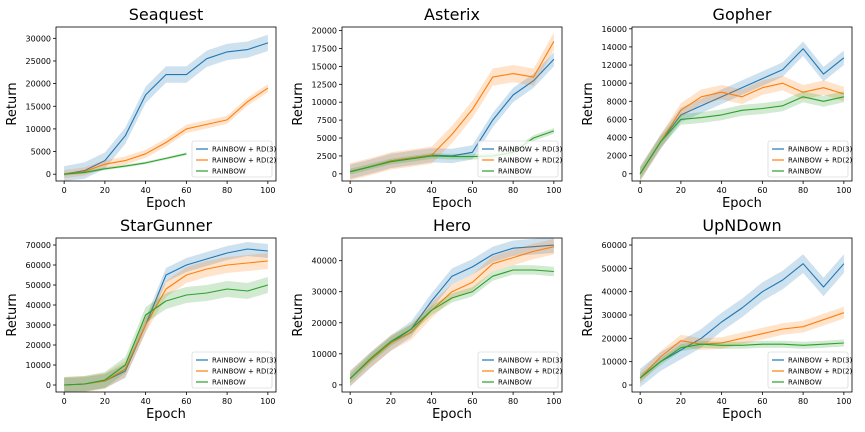  Describe the element at coordinates (38, 106) in the screenshot. I see `y-tick-label: 15000` at that location.